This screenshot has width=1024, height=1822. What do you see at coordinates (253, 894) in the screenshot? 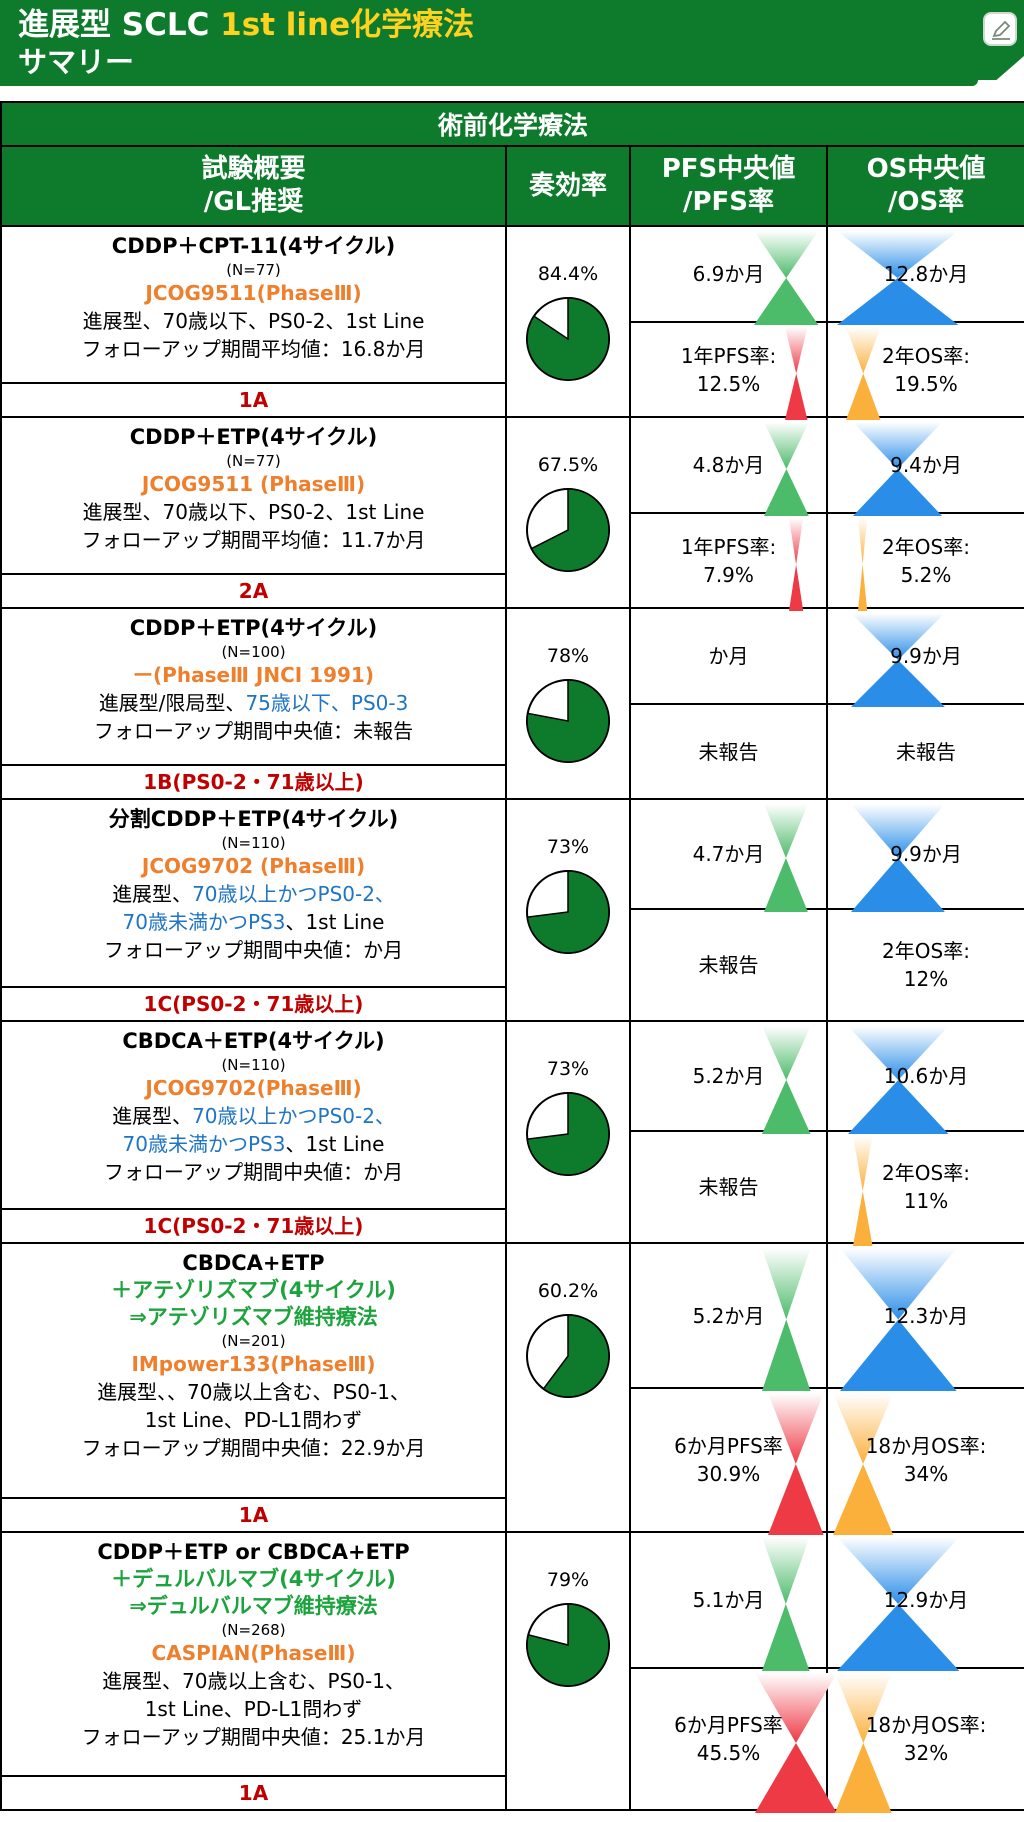
I see `study-description: 進展型、70歳以上かつPS0-2、` at bounding box center [253, 894].